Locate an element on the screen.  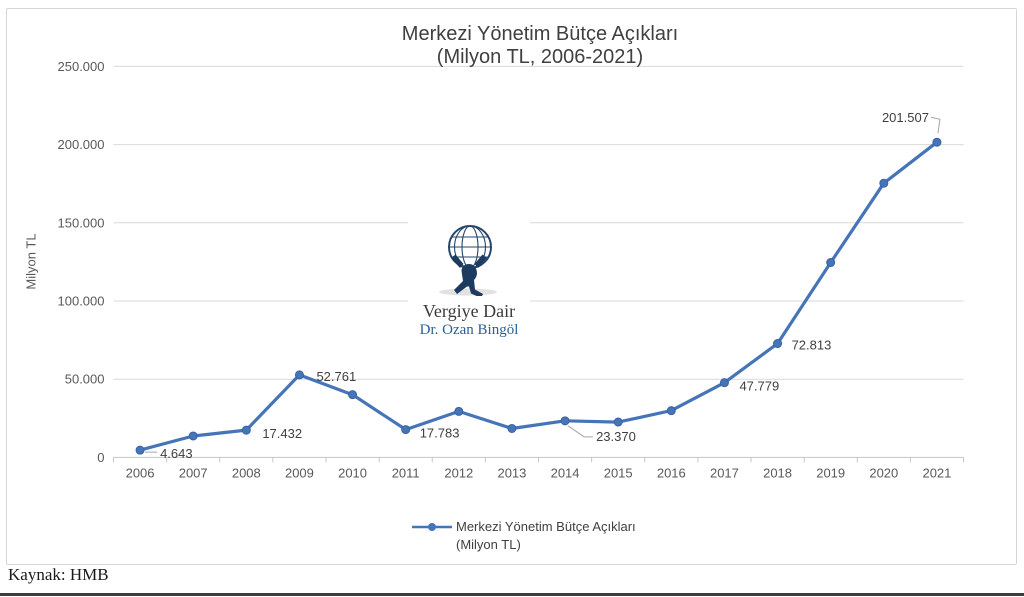
atlas-globe-icon is located at coordinates (468, 261).